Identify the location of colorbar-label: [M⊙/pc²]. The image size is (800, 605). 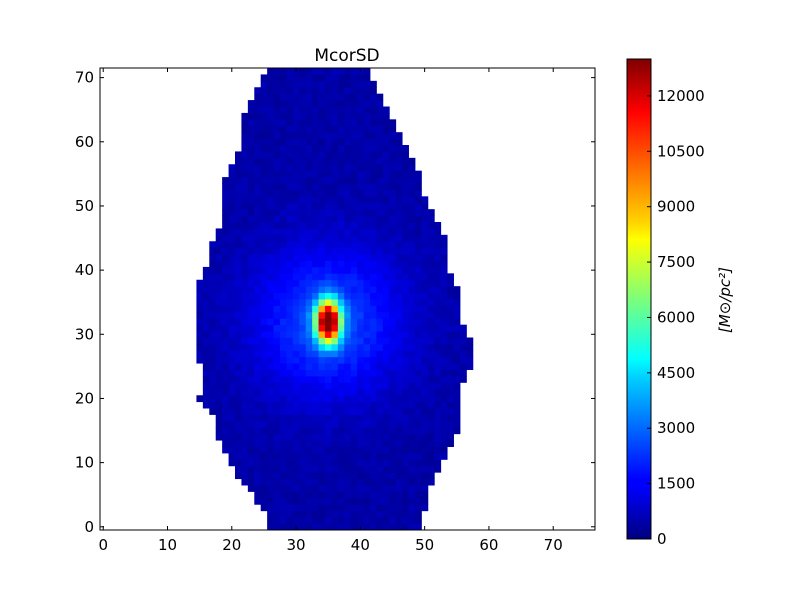
(725, 300).